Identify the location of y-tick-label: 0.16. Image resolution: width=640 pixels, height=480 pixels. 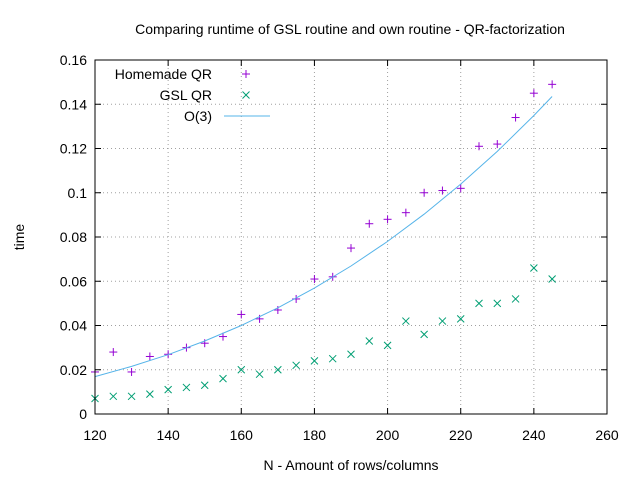
(73, 60).